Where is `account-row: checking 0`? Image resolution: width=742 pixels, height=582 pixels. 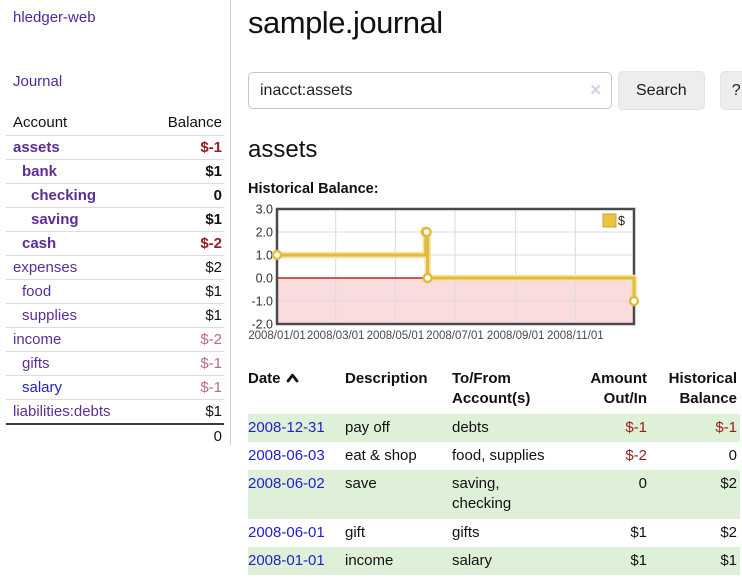
account-row: checking 0 is located at coordinates (115, 195).